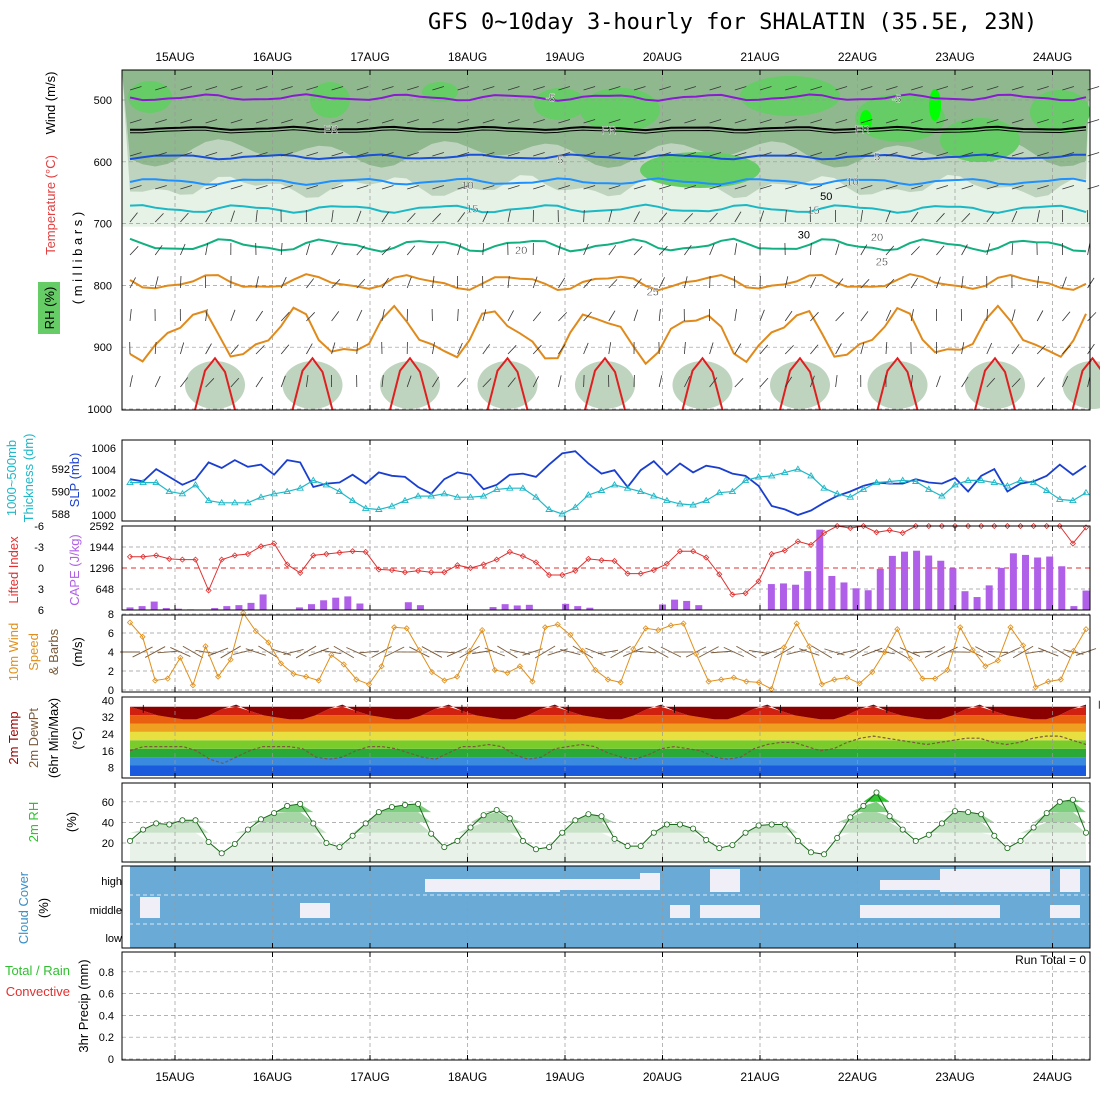  What do you see at coordinates (11, 478) in the screenshot?
I see `axis-title-thickness: 1000~500mb` at bounding box center [11, 478].